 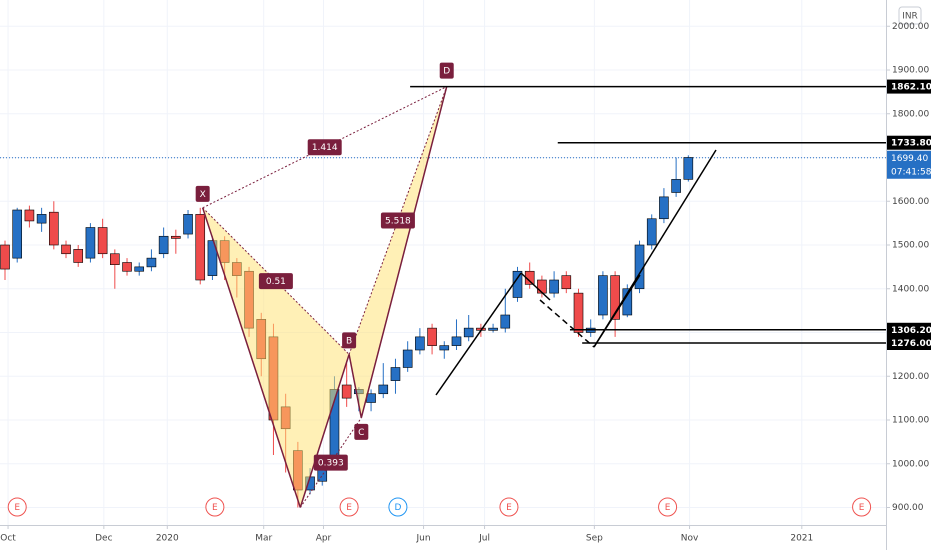 I want to click on last-price-box, so click(x=909, y=164).